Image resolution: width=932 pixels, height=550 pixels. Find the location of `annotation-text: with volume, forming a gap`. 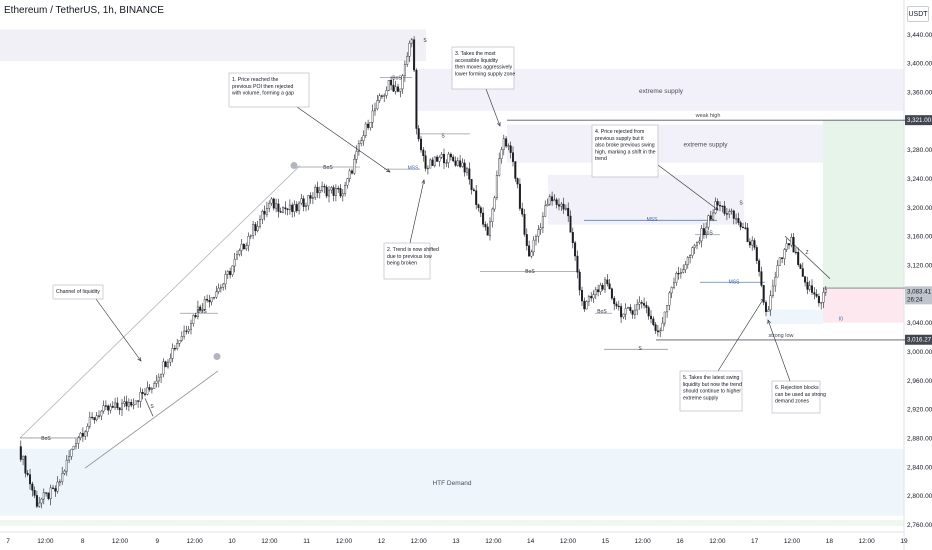

annotation-text: with volume, forming a gap is located at coordinates (263, 94).